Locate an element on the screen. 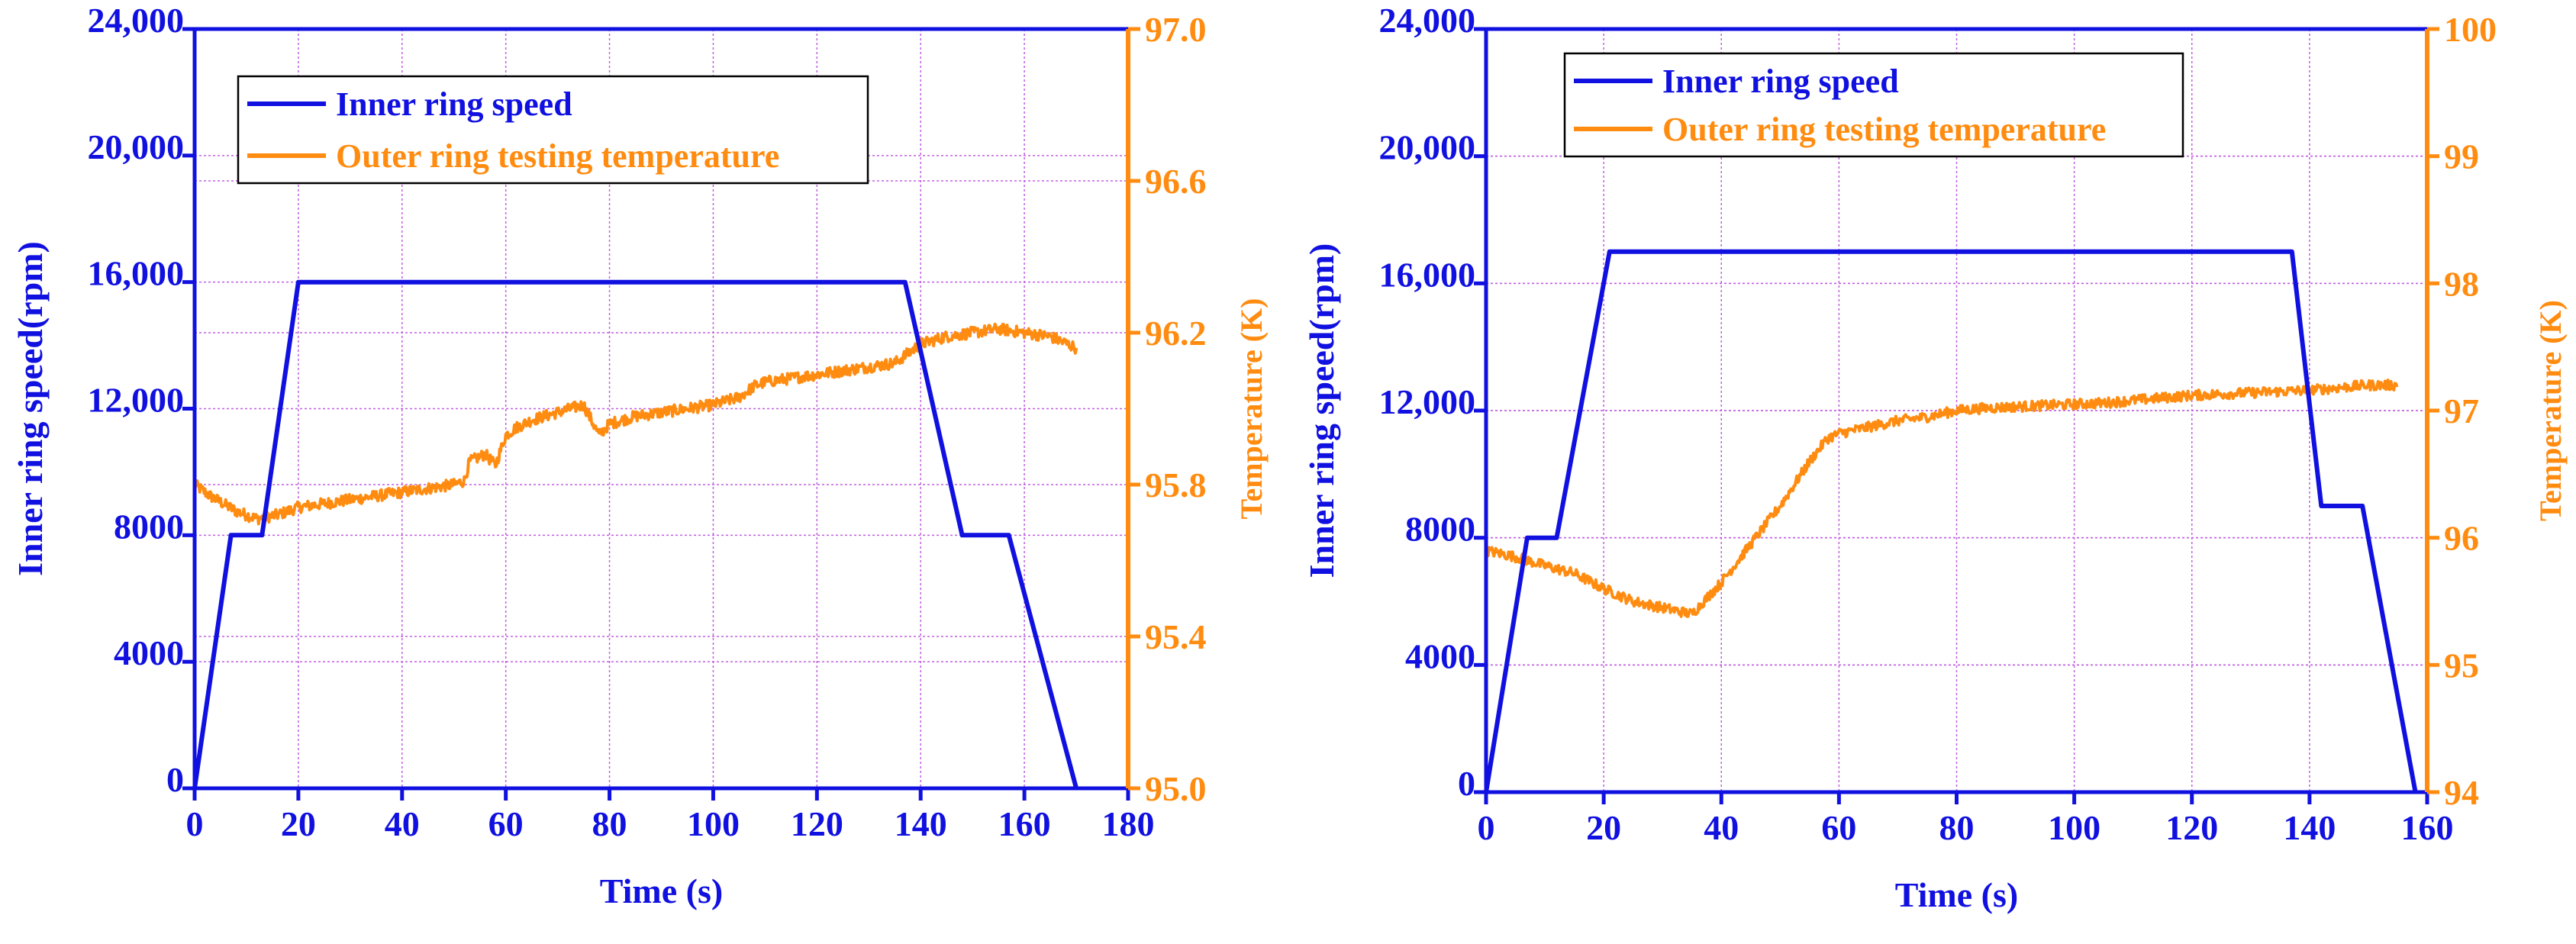 Image resolution: width=2576 pixels, height=944 pixels. x-tick-label: 180 is located at coordinates (1128, 823).